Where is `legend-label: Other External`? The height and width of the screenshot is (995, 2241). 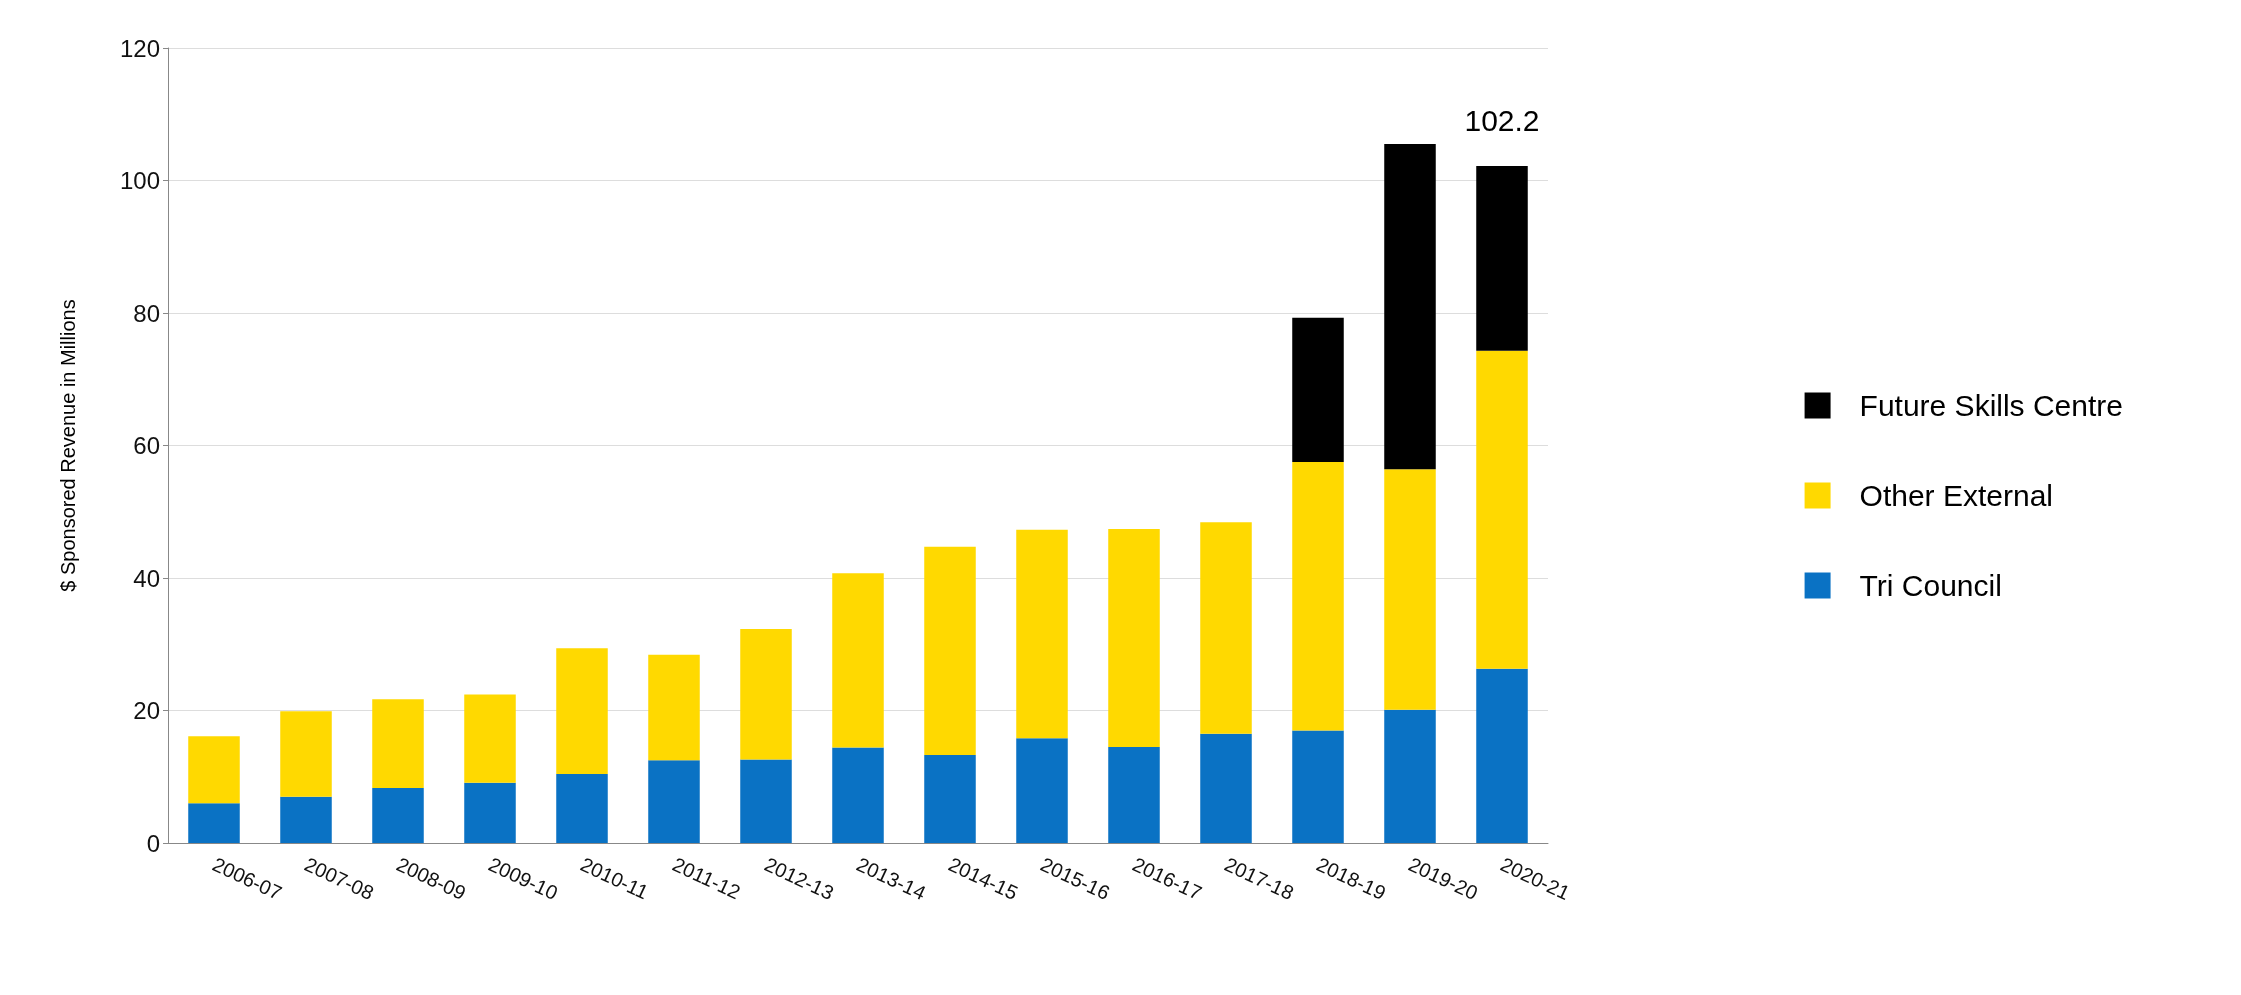
legend-label: Other External is located at coordinates (1956, 495).